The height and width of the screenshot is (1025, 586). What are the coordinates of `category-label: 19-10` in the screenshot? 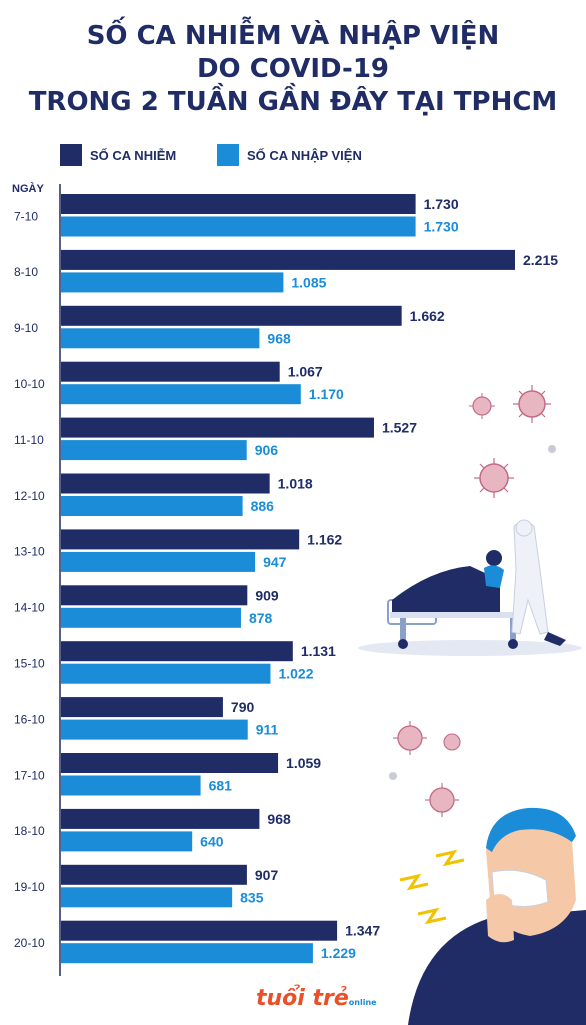 It's located at (29, 887).